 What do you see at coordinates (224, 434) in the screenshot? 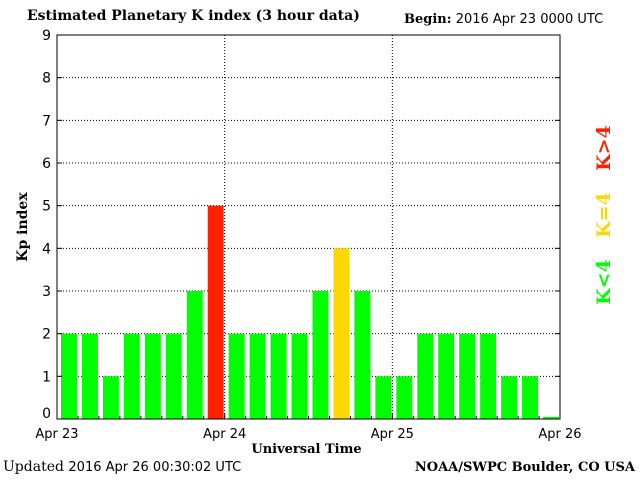
I see `x-tick-label: Apr 24` at bounding box center [224, 434].